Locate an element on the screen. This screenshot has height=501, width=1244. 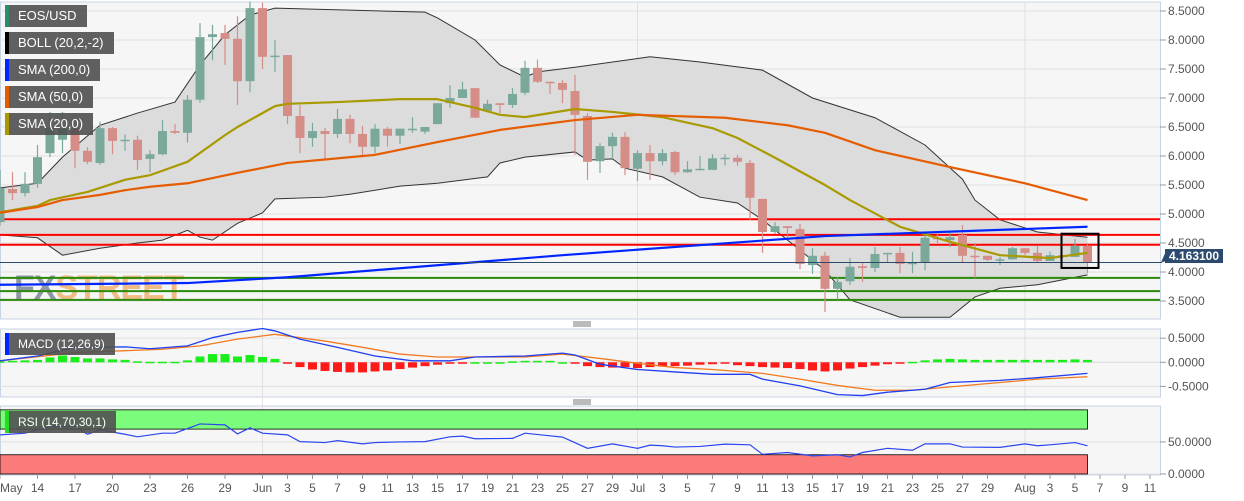
price-tick-label: 7.5000 is located at coordinates (1186, 69).